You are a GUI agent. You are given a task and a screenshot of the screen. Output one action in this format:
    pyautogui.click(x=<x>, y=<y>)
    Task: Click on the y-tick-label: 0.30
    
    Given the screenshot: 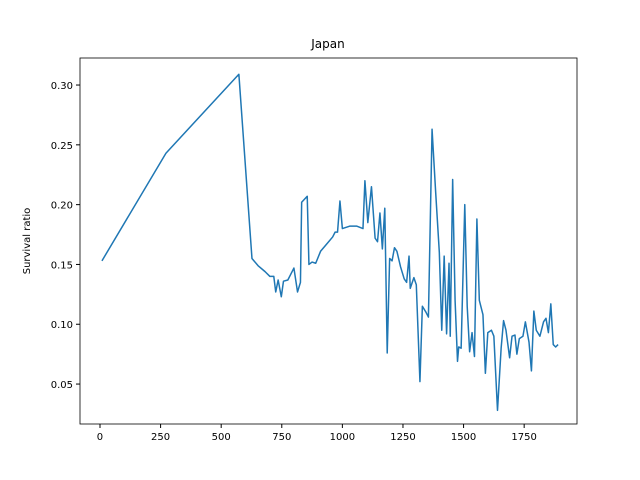 What is the action you would take?
    pyautogui.click(x=62, y=86)
    